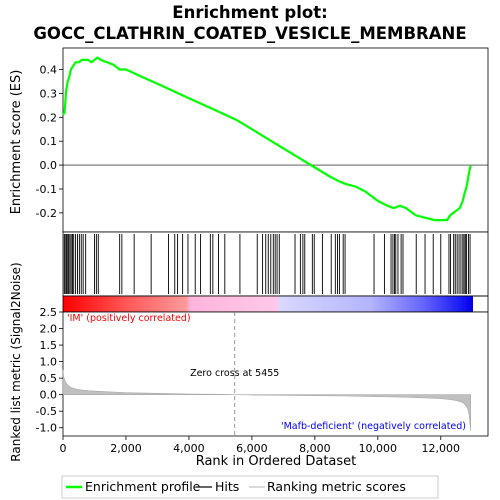 This screenshot has width=500, height=500. I want to click on x-tick-label: 8,000, so click(315, 448).